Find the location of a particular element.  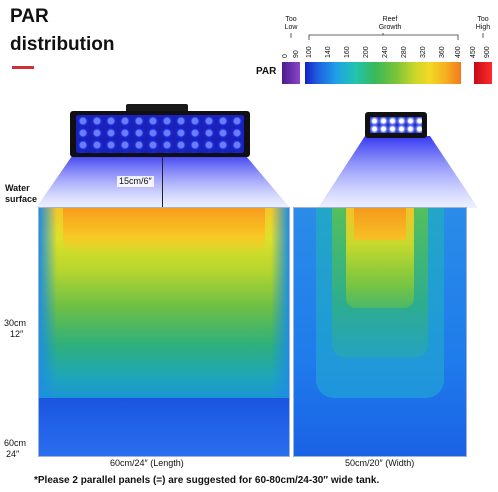

legend-brackets is located at coordinates (387, 36).